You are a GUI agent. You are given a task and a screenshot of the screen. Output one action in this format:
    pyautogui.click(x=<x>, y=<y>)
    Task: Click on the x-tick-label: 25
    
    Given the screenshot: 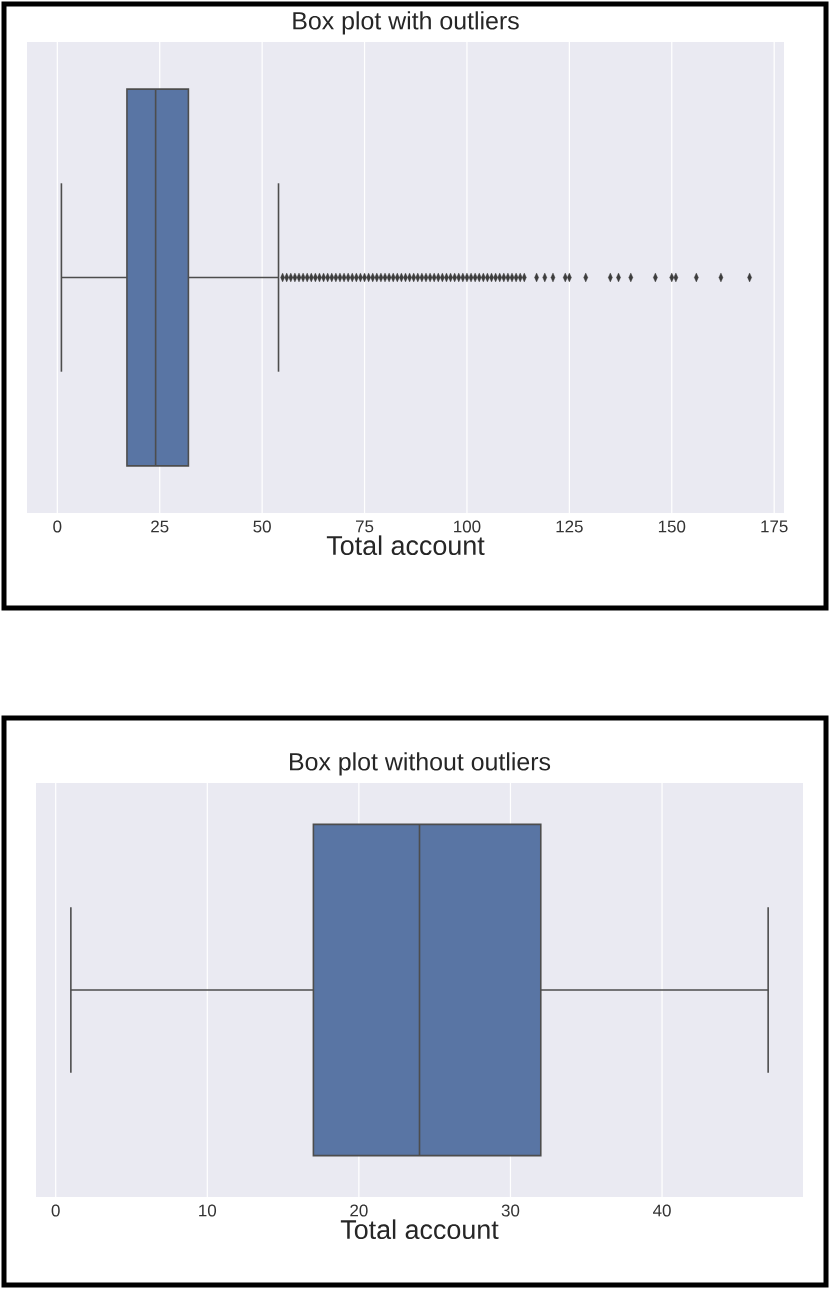 What is the action you would take?
    pyautogui.click(x=160, y=526)
    